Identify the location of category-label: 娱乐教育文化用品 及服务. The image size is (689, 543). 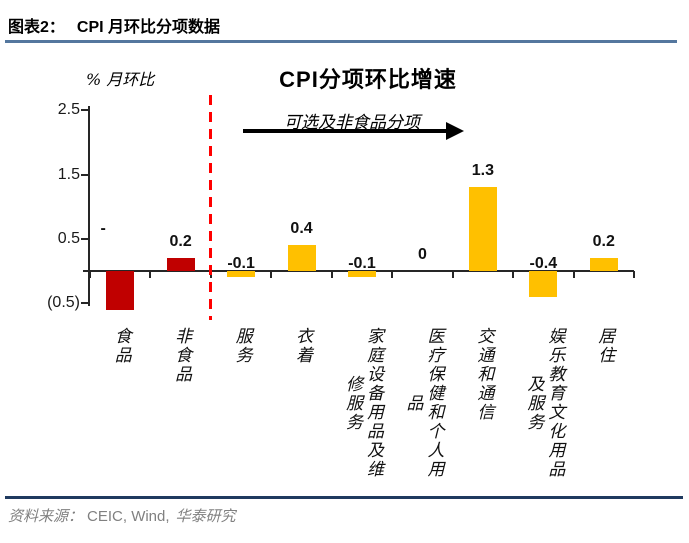
(543, 403).